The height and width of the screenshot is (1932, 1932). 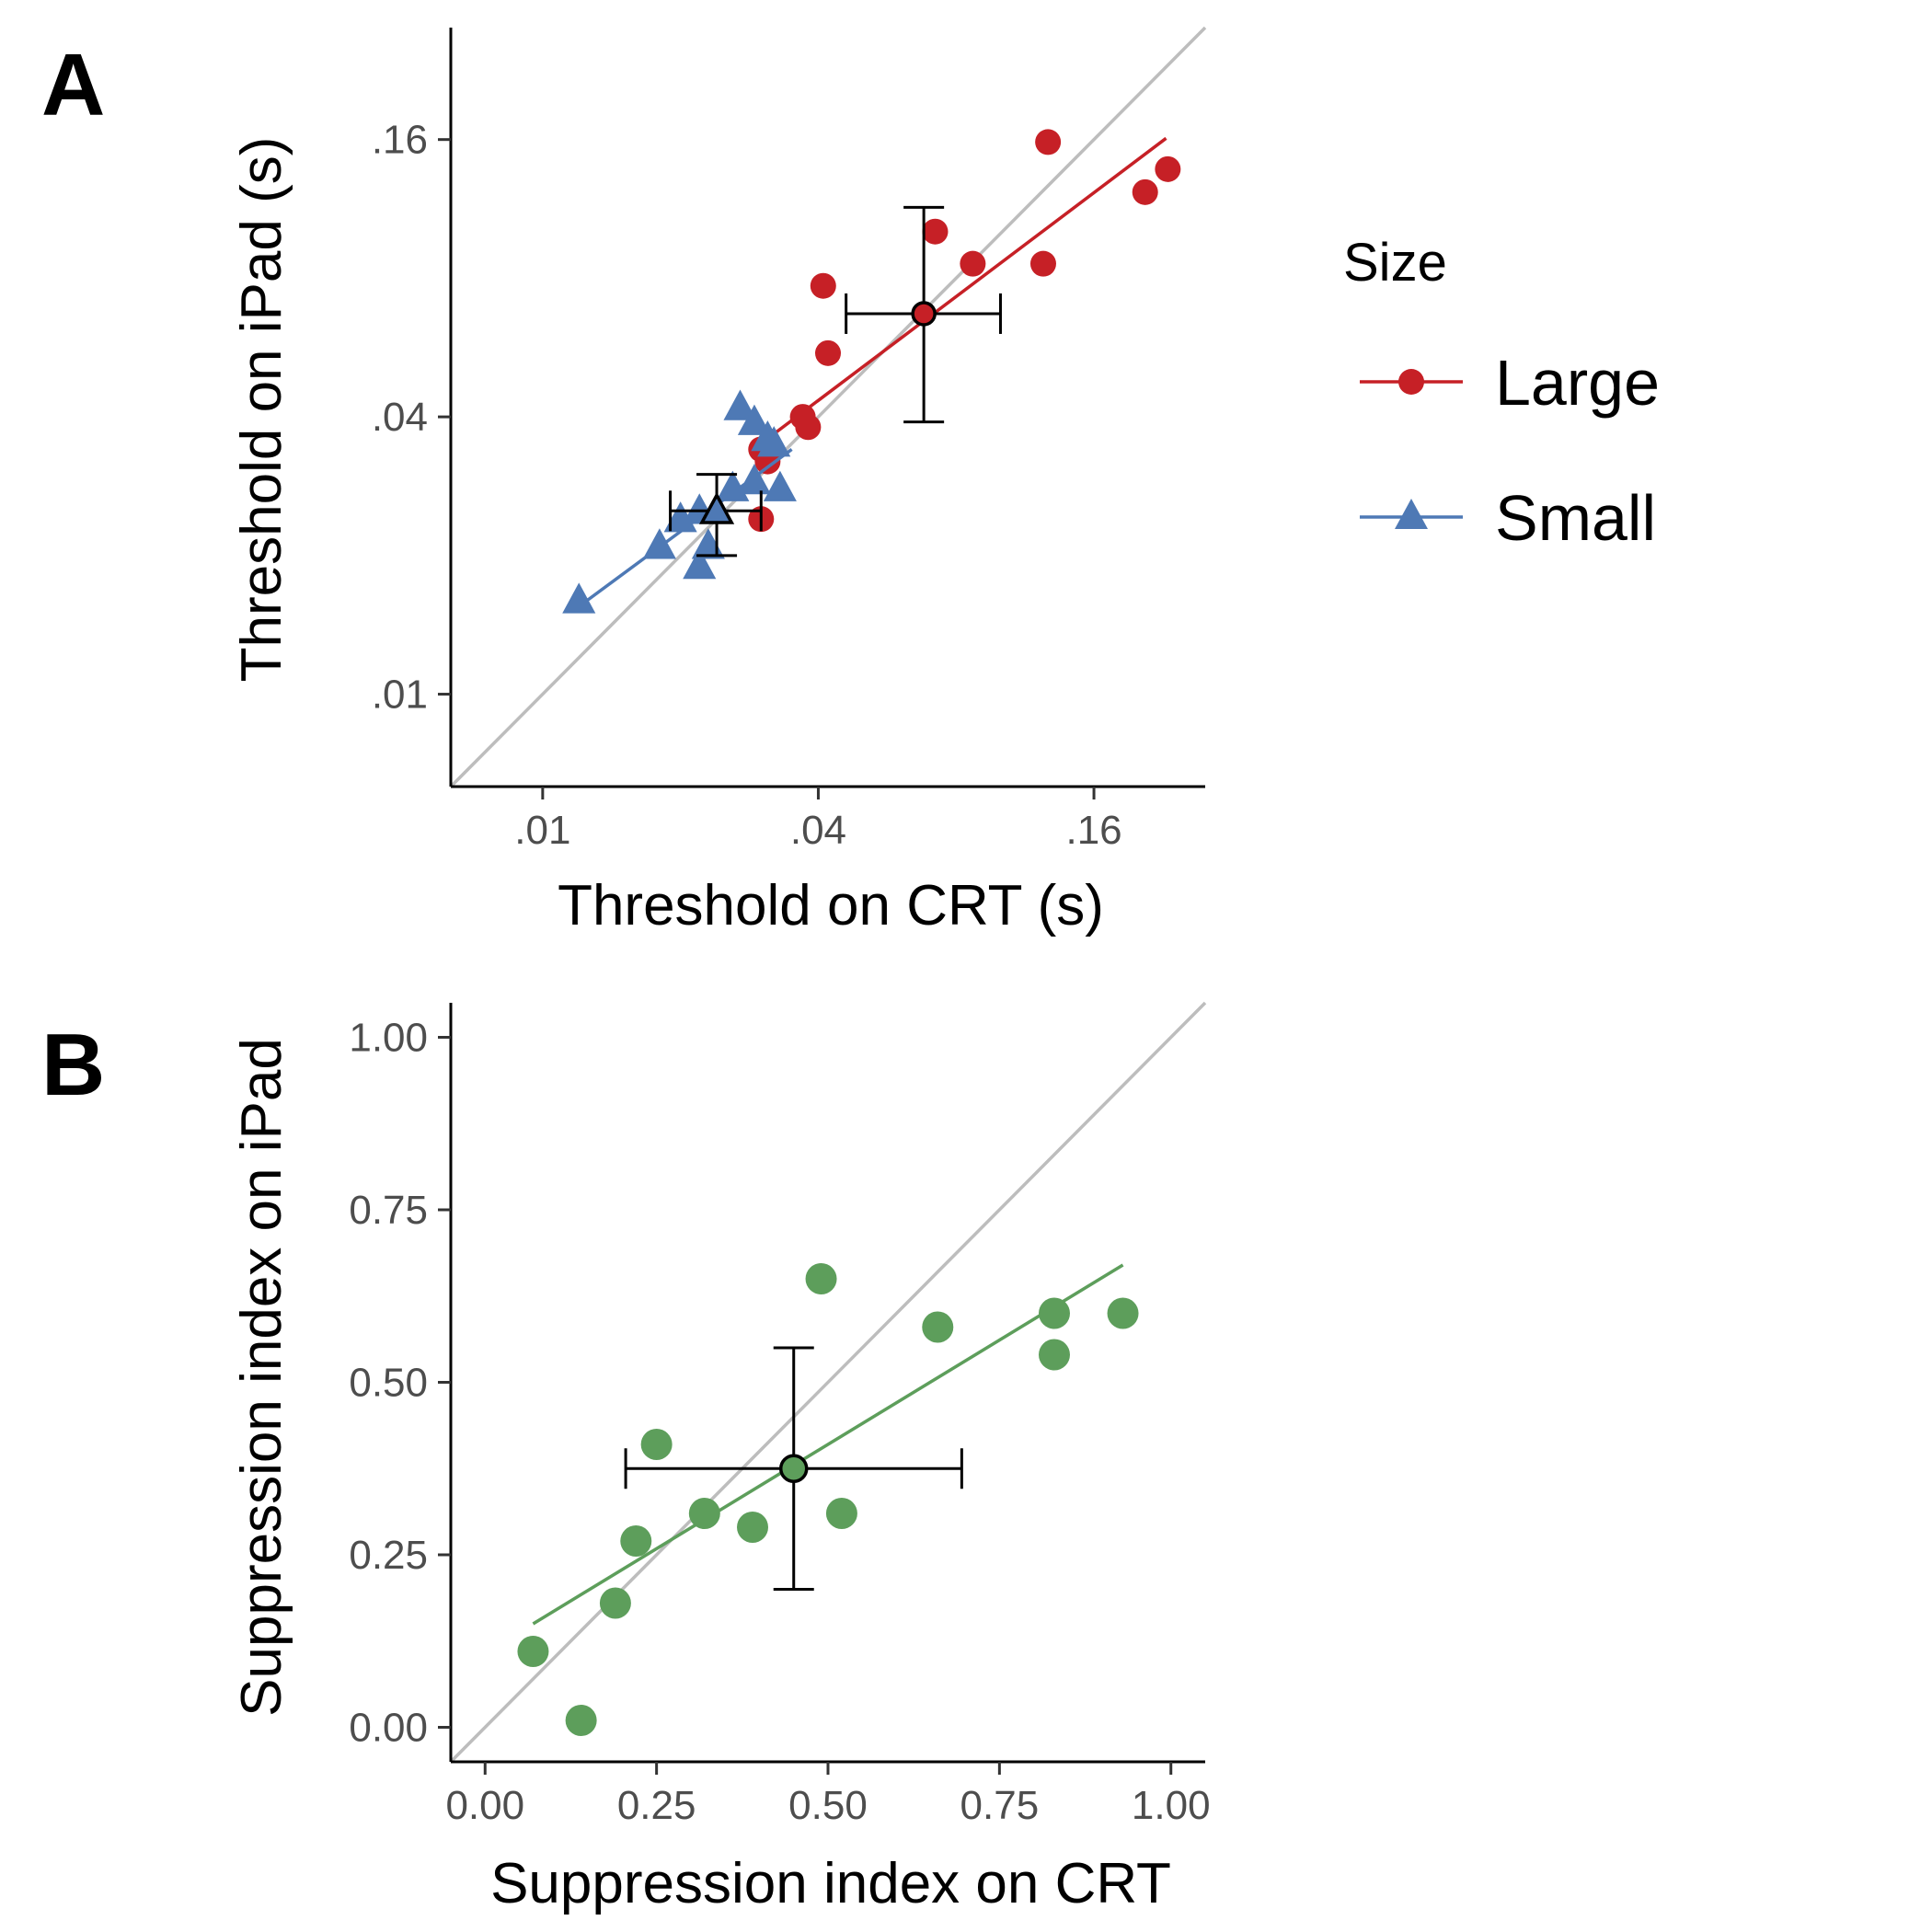 I want to click on panel-a-y-tick-label: .01, so click(x=400, y=695).